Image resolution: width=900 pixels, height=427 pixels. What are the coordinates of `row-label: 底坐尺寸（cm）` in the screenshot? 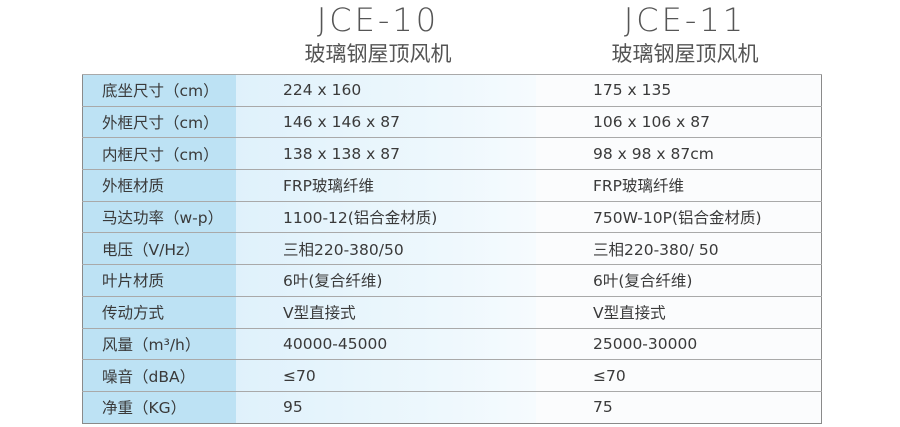 It's located at (159, 90).